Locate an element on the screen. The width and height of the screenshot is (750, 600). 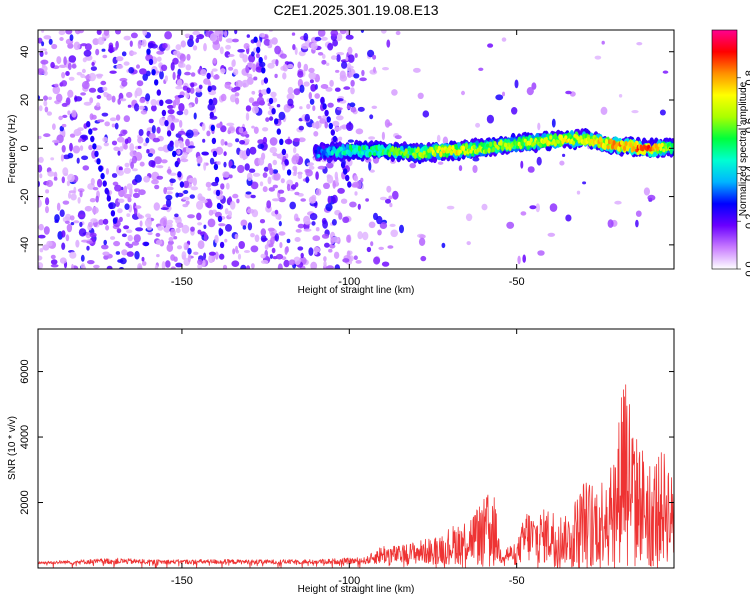
colorbar-tick-label: 0.0 is located at coordinates (747, 268).